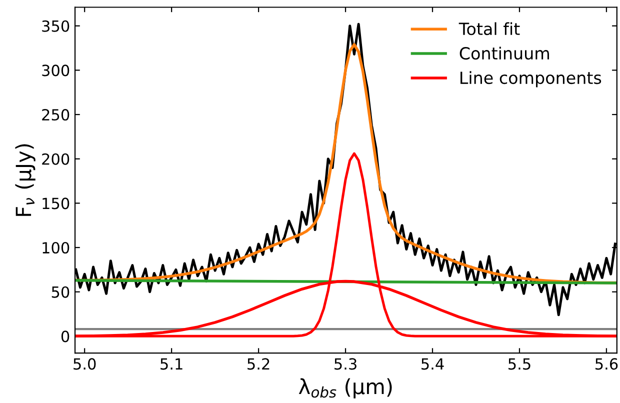  What do you see at coordinates (61, 292) in the screenshot?
I see `y-tick-label: 50` at bounding box center [61, 292].